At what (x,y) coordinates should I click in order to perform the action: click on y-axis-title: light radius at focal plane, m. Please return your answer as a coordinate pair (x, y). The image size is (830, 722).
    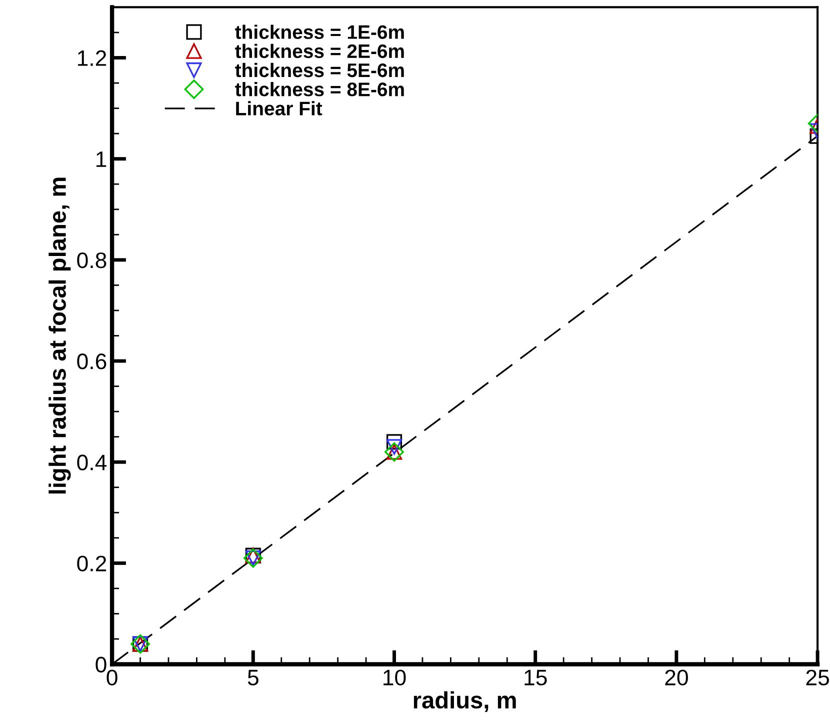
    Looking at the image, I should click on (59, 336).